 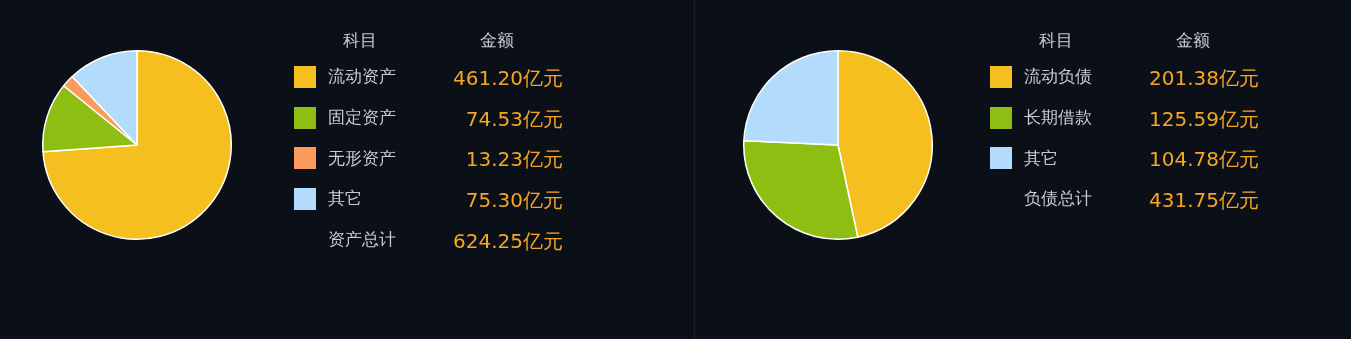 I want to click on data-label: 125.59亿元, so click(x=1204, y=119).